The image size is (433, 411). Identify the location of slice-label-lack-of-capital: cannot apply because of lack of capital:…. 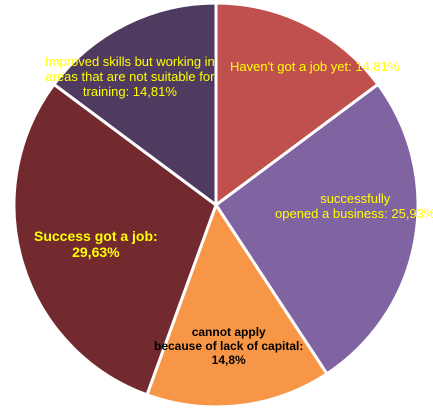
(229, 346).